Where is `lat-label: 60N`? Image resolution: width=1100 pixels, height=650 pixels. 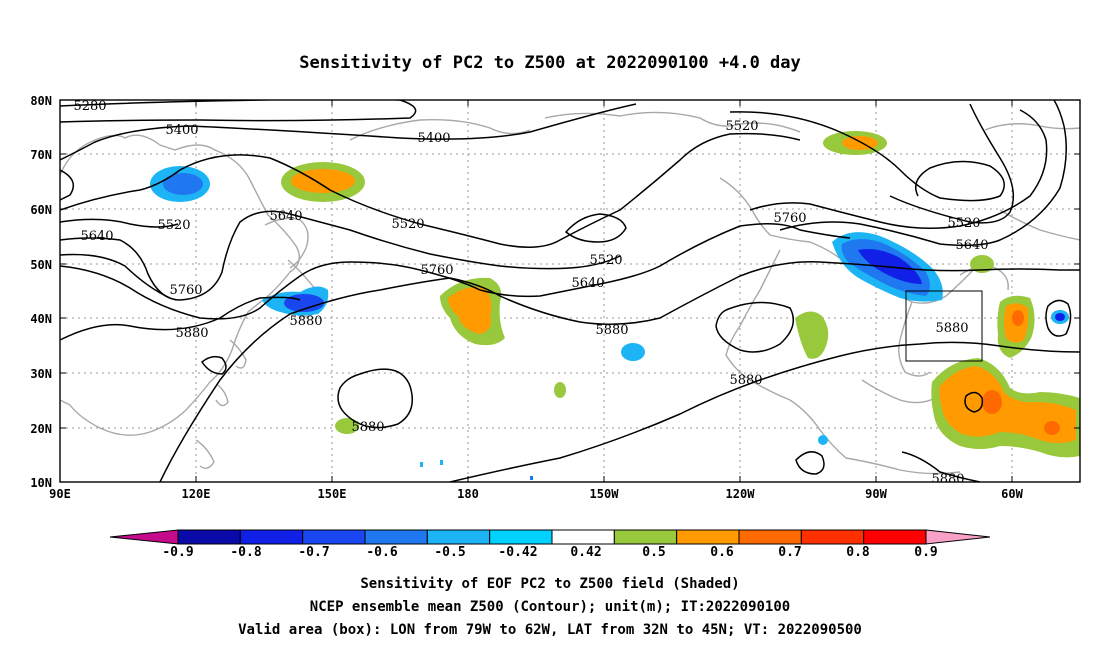
lat-label: 60N is located at coordinates (41, 210).